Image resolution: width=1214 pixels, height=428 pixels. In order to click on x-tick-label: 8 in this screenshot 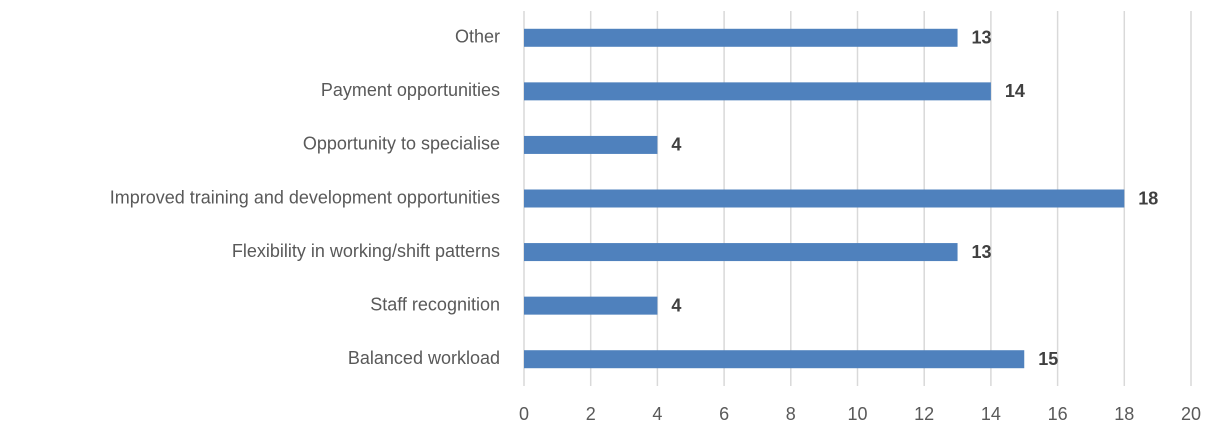, I will do `click(791, 414)`.